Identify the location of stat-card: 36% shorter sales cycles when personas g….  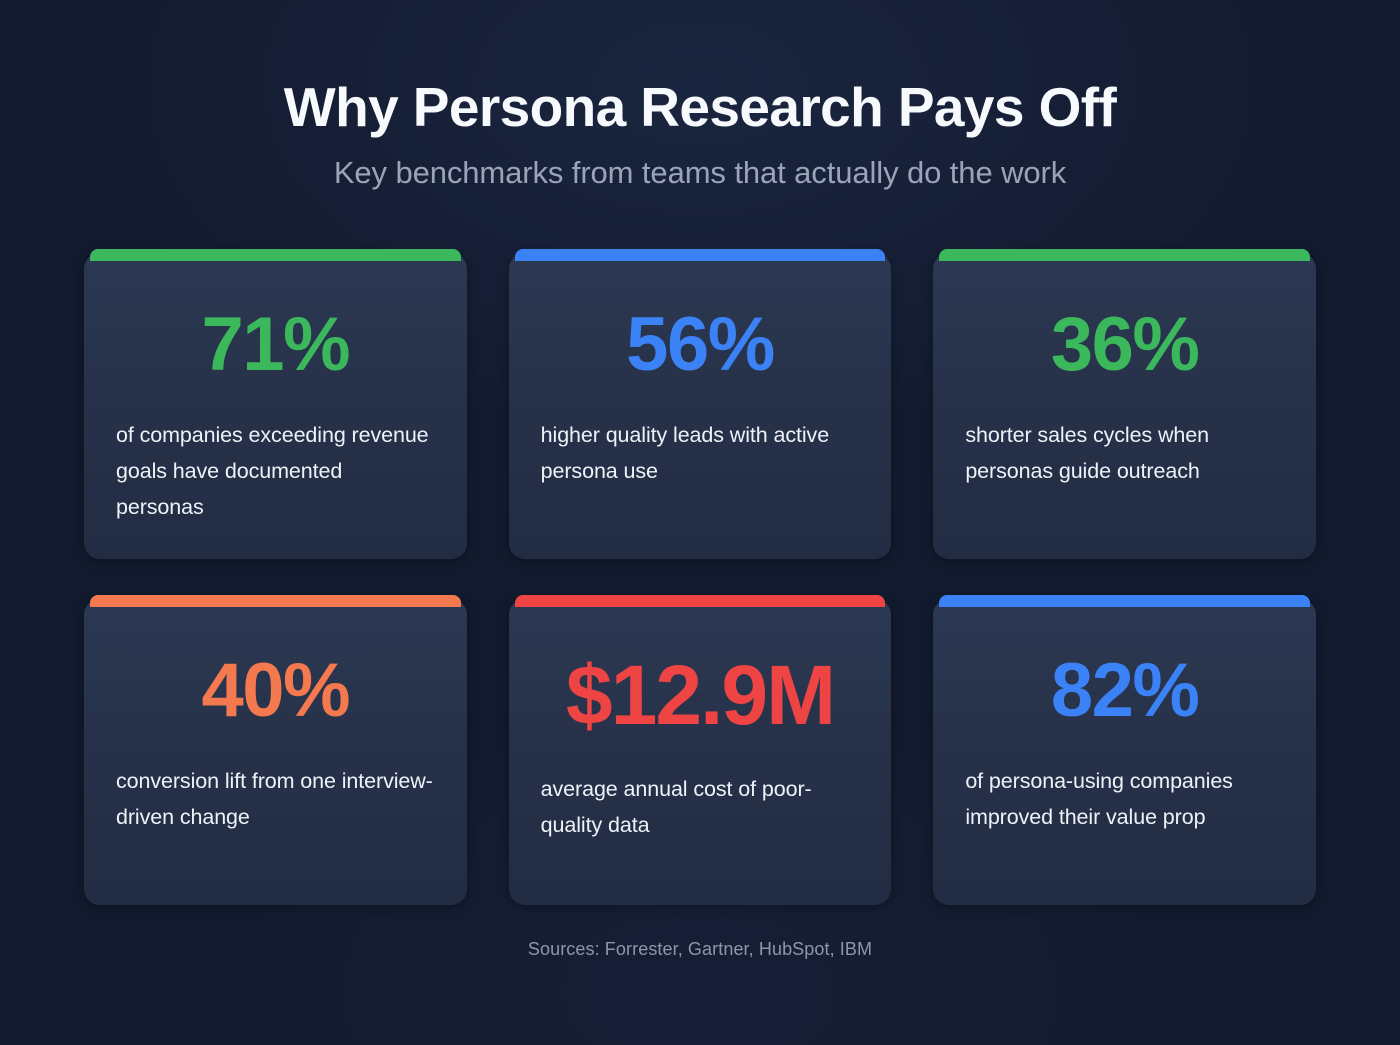
(1124, 404).